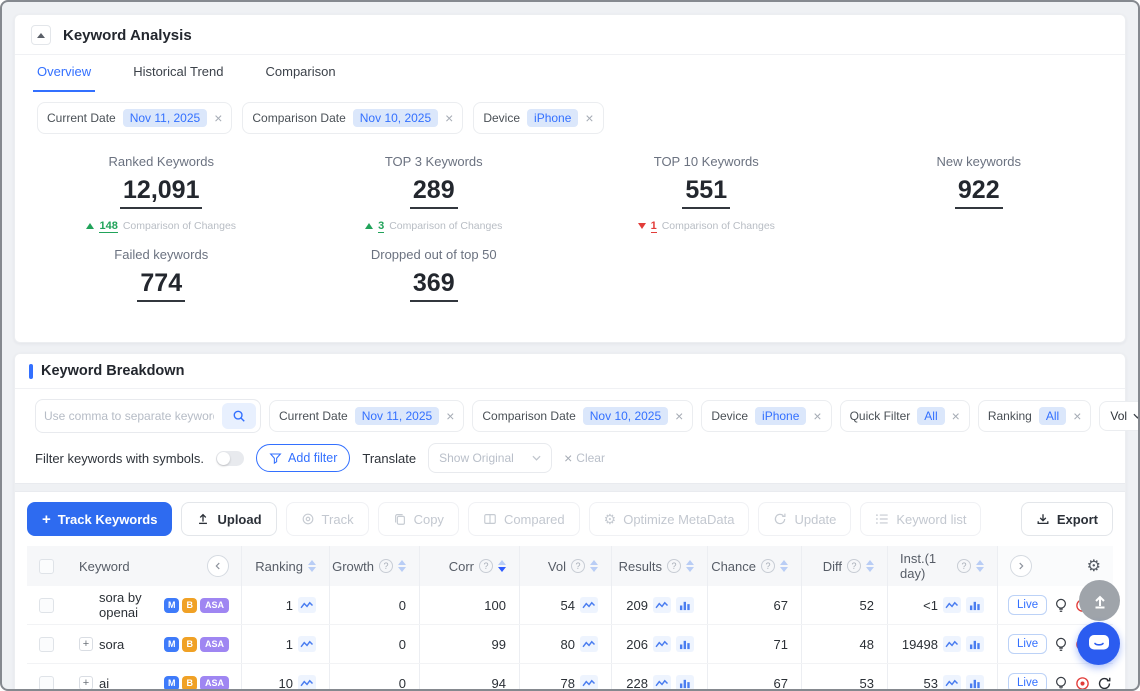  Describe the element at coordinates (1118, 416) in the screenshot. I see `vol-sort-dropdown: Vol` at that location.